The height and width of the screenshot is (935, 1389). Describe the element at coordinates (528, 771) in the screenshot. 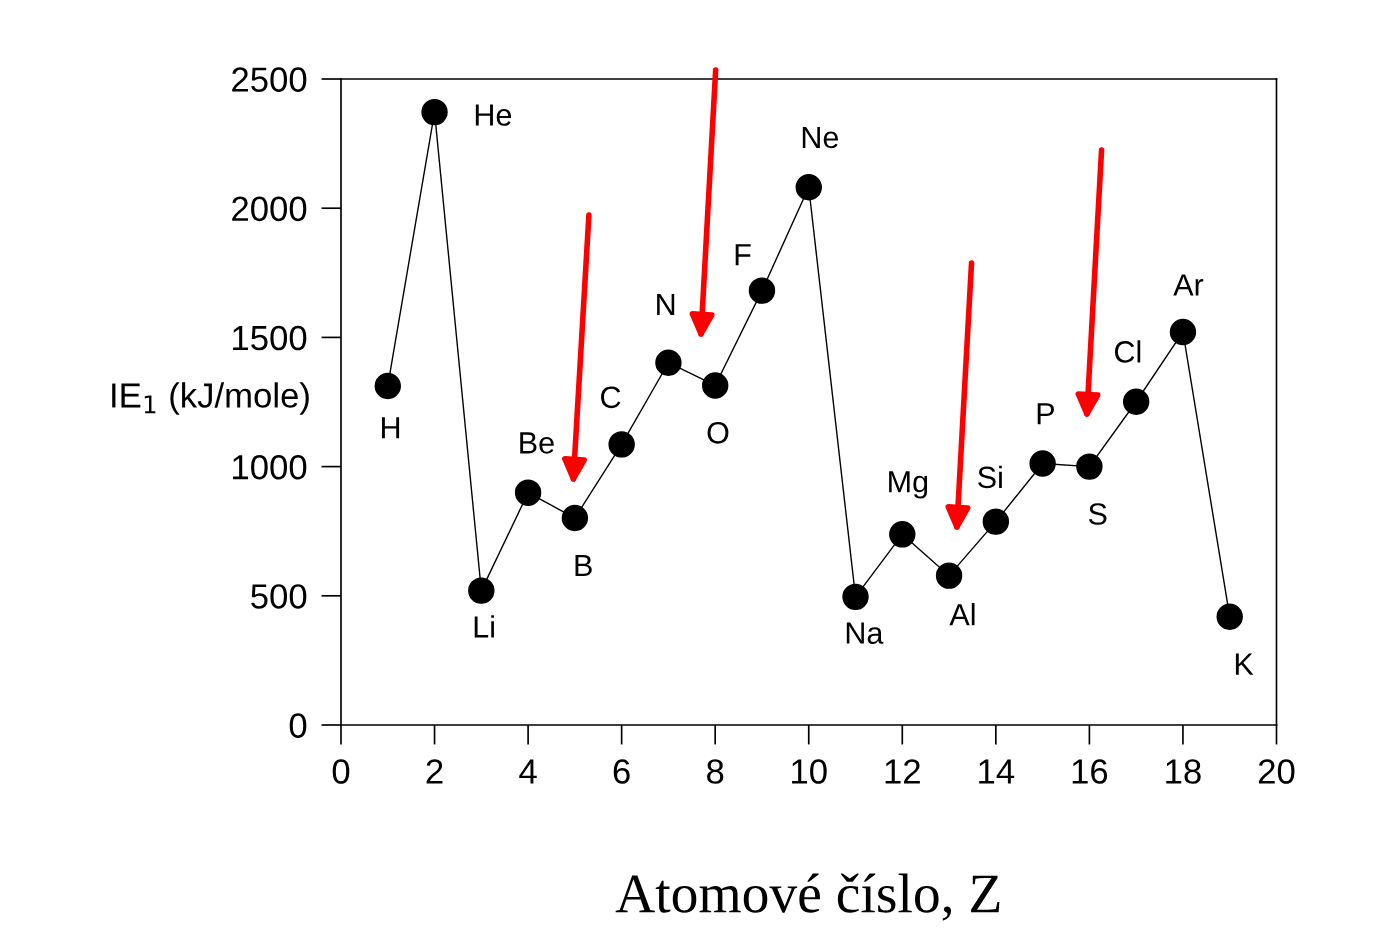

I see `x-tick-label: 4` at that location.